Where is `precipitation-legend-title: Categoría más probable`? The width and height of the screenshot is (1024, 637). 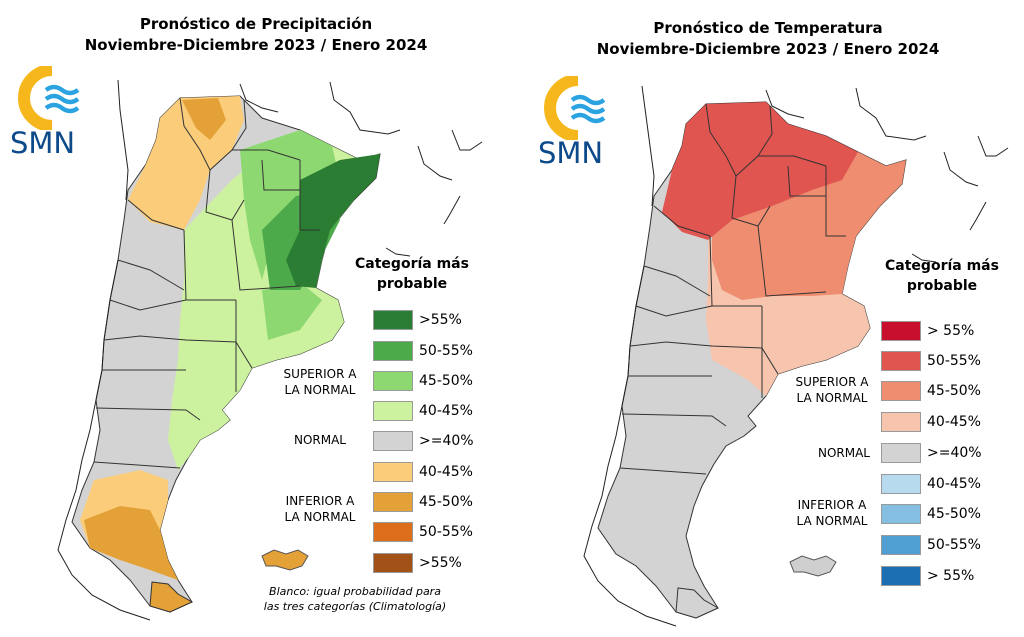
precipitation-legend-title: Categoría más probable is located at coordinates (412, 274).